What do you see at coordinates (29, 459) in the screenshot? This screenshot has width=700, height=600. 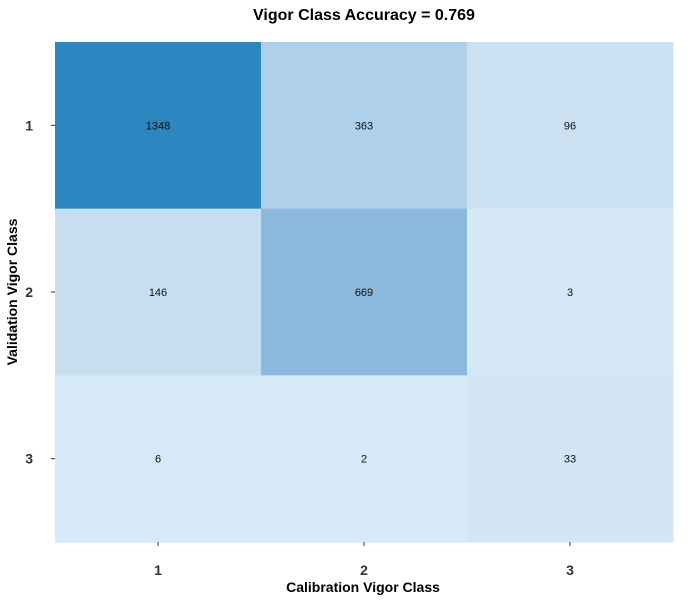 I see `y-tick-label: 3` at bounding box center [29, 459].